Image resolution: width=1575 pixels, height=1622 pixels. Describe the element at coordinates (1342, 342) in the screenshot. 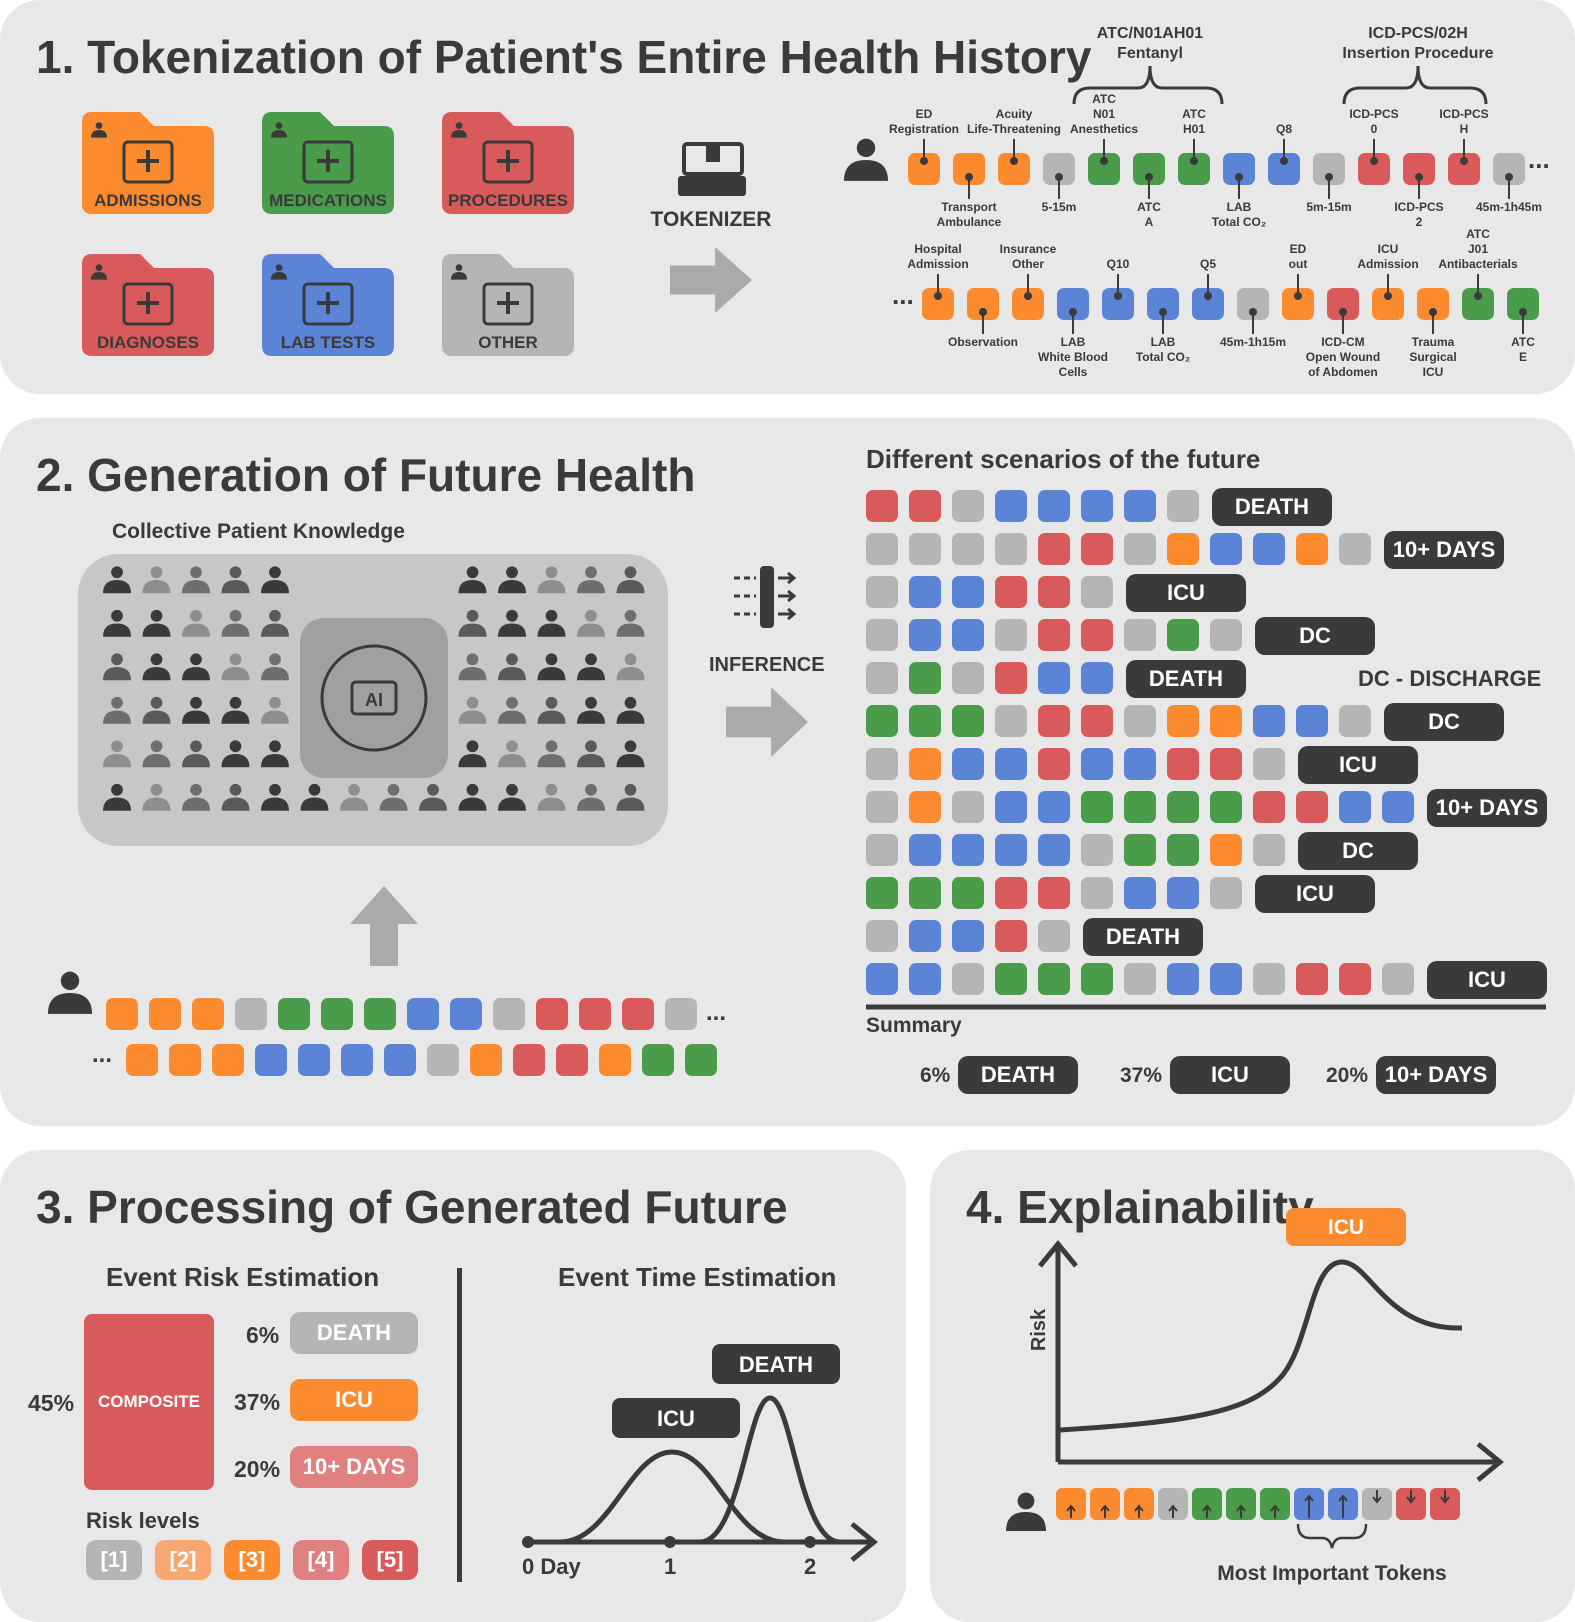

I see `token-label: ICD-CM` at that location.